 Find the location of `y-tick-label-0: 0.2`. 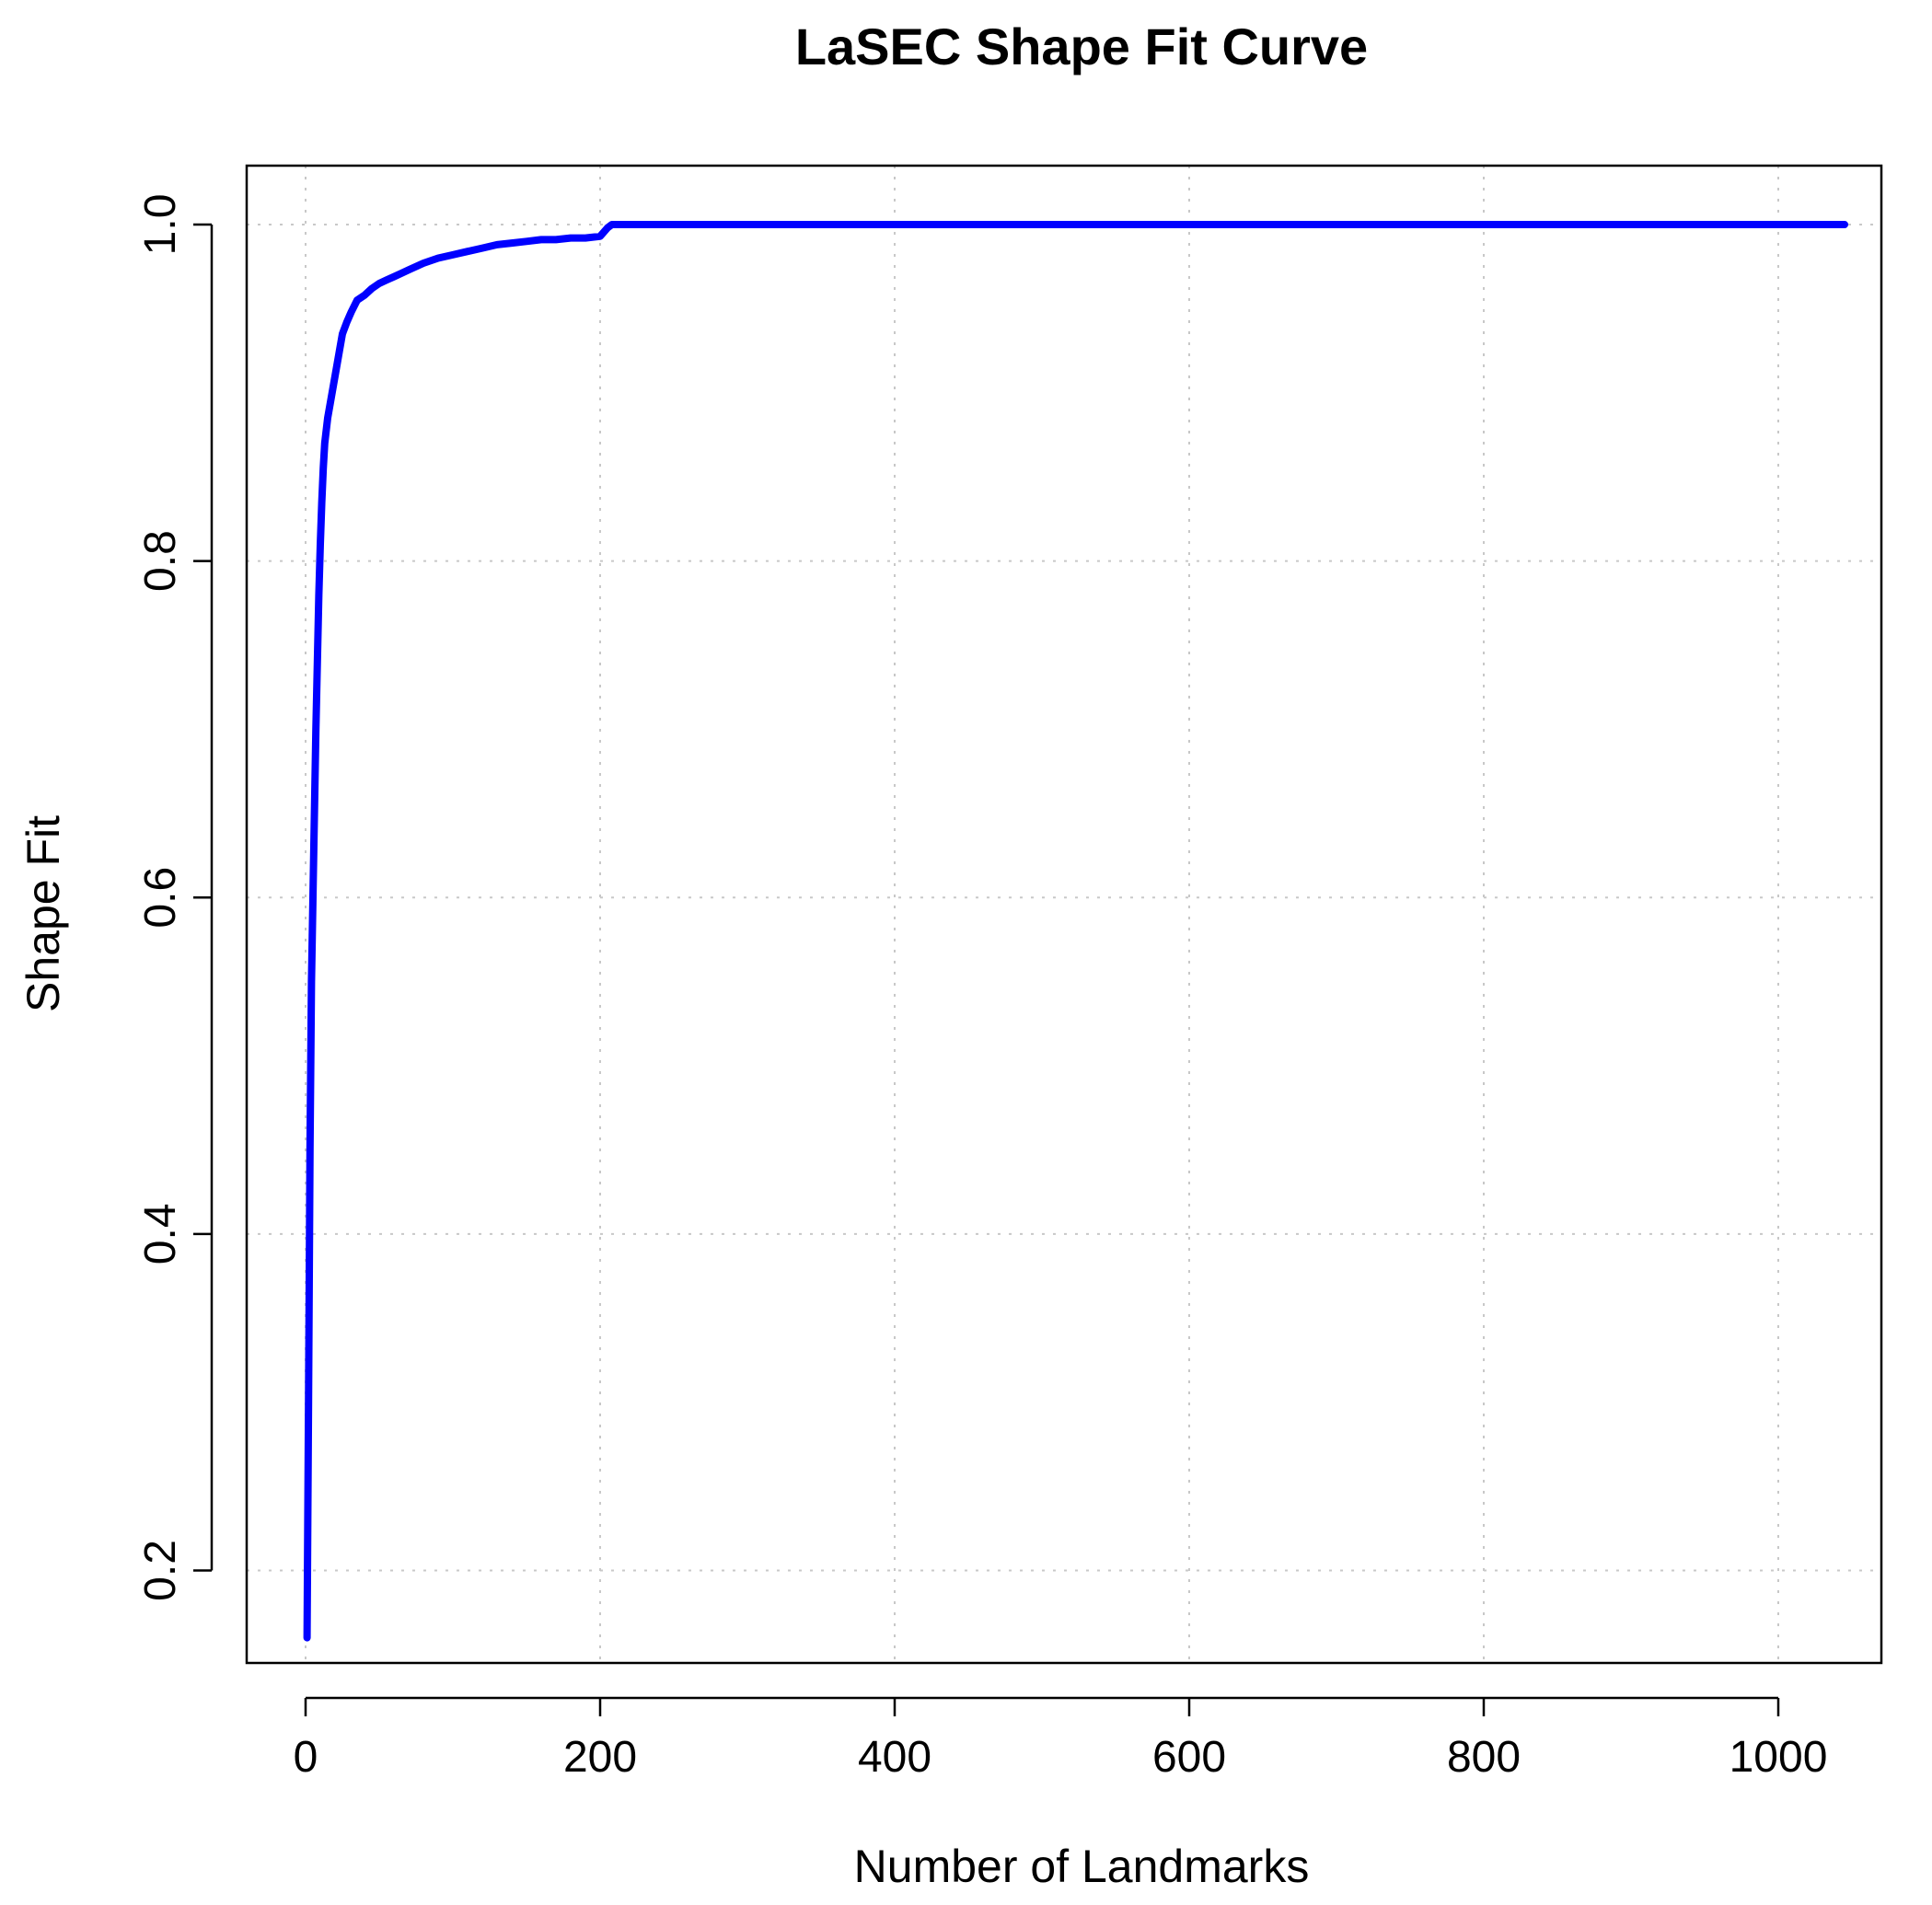

y-tick-label-0: 0.2 is located at coordinates (160, 1570).